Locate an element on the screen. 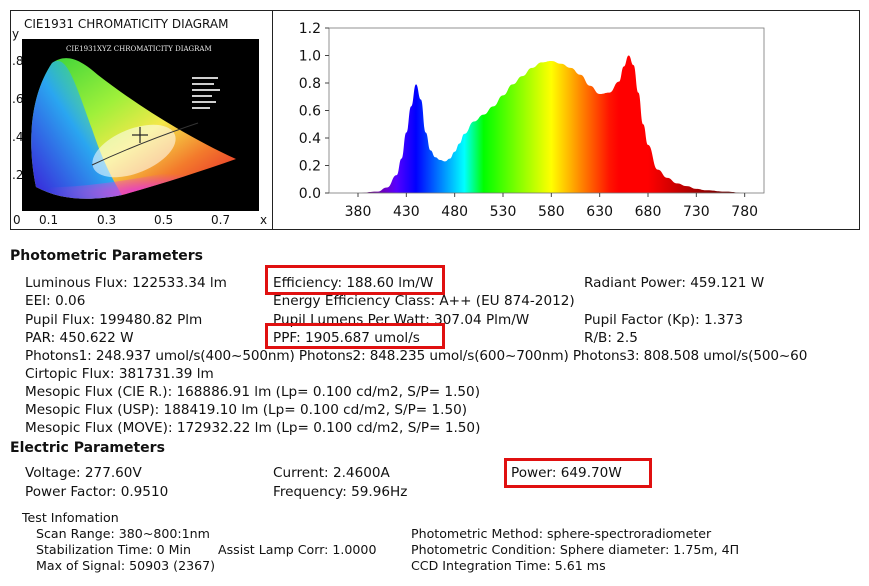 The height and width of the screenshot is (586, 869). x-tick-label: 630 is located at coordinates (599, 212).